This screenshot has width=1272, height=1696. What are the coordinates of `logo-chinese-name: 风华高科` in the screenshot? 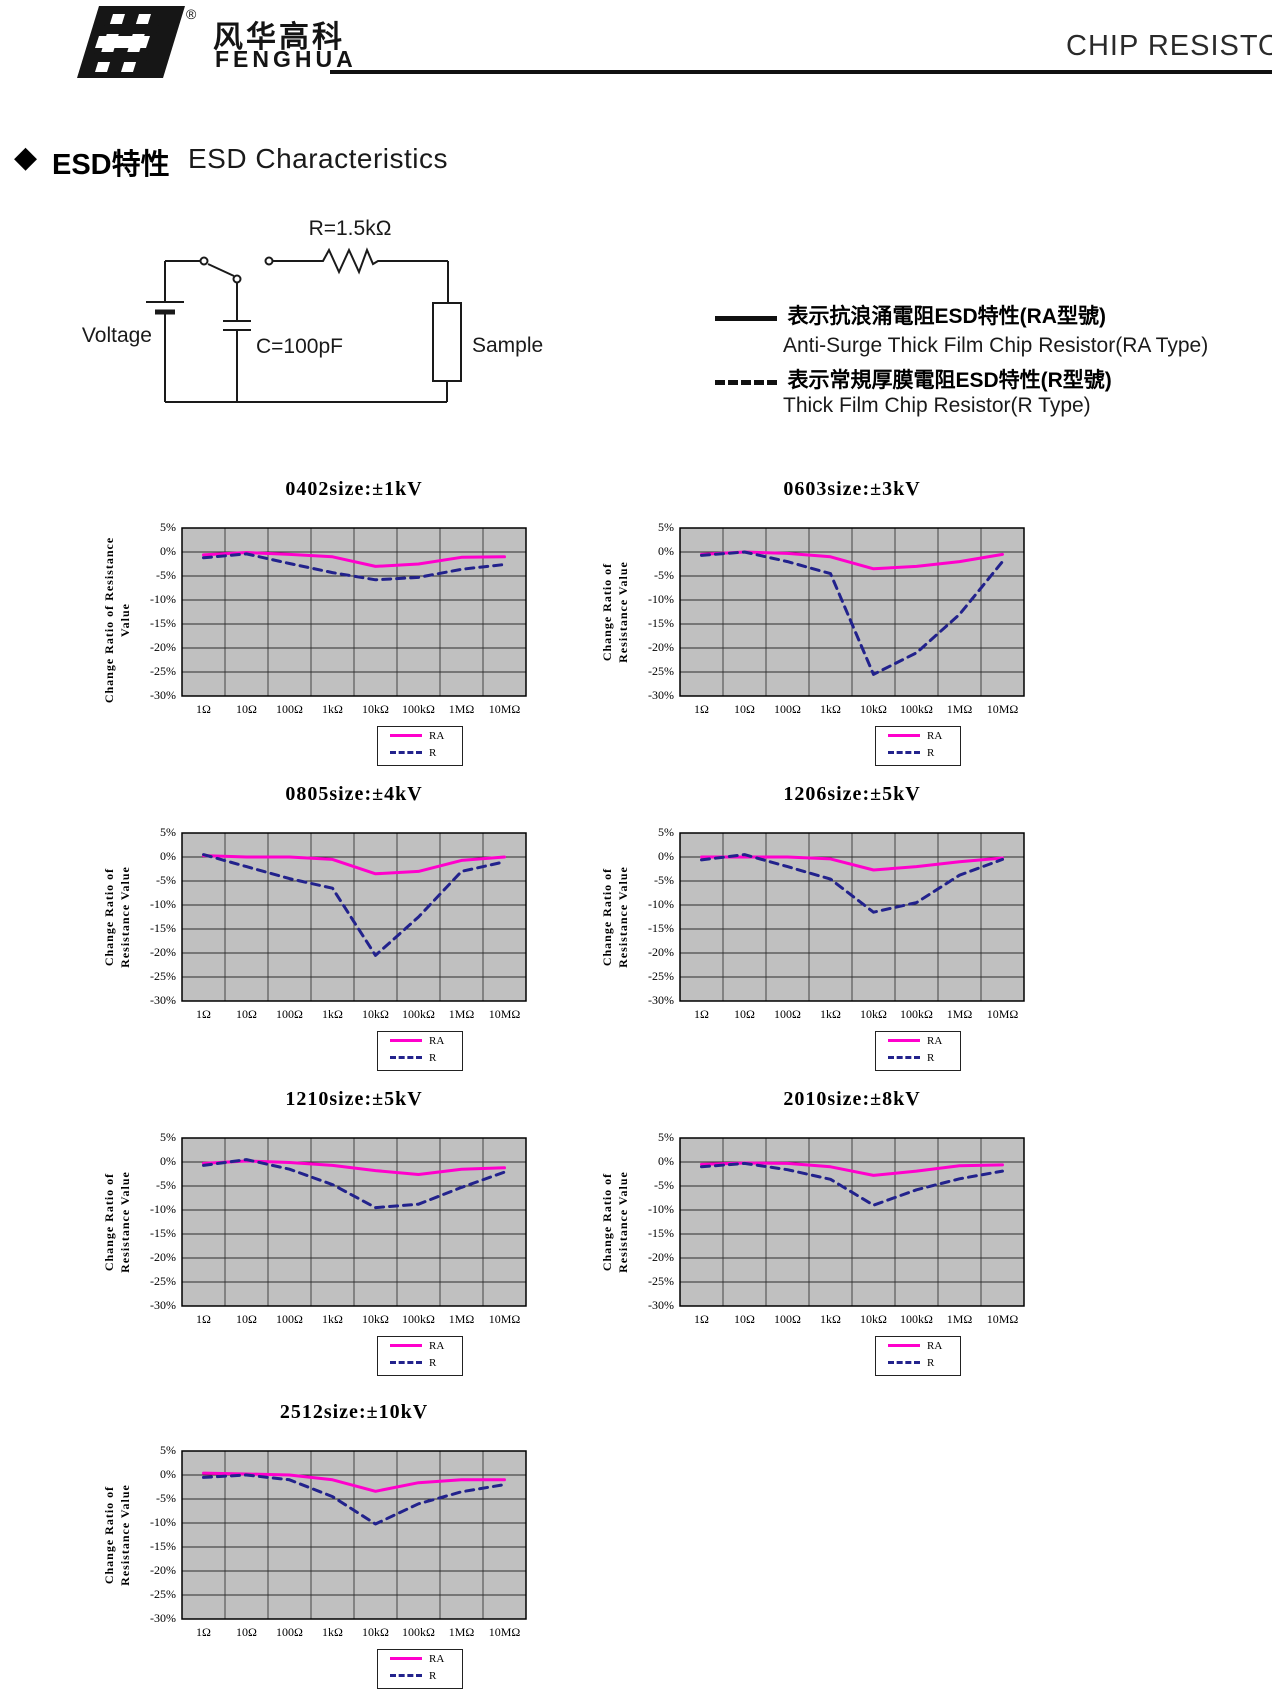 It's located at (279, 37).